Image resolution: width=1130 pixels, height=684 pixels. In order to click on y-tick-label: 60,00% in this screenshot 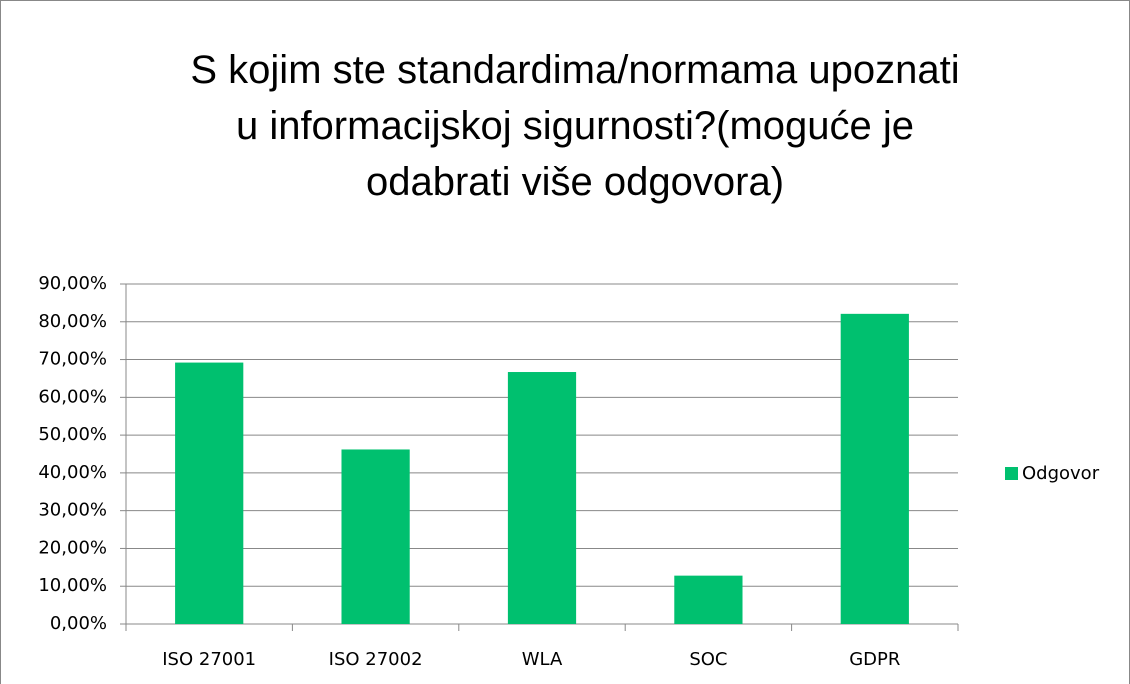, I will do `click(72, 396)`.